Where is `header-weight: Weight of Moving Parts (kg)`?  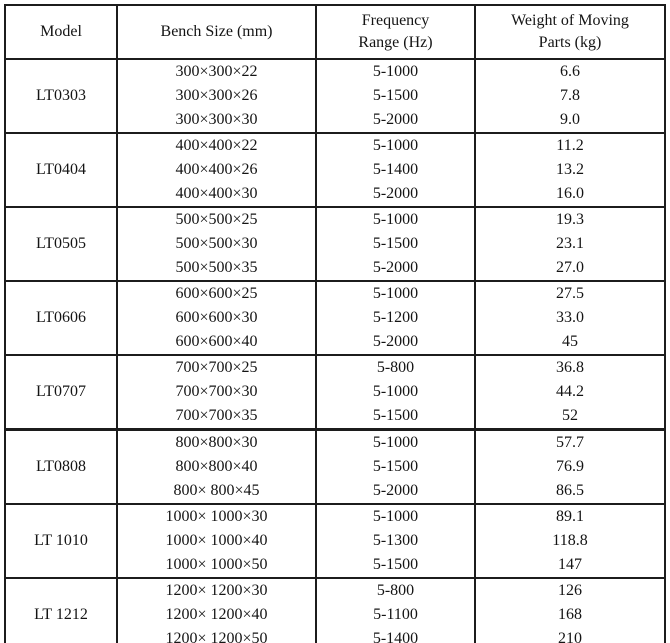 header-weight: Weight of Moving Parts (kg) is located at coordinates (570, 32).